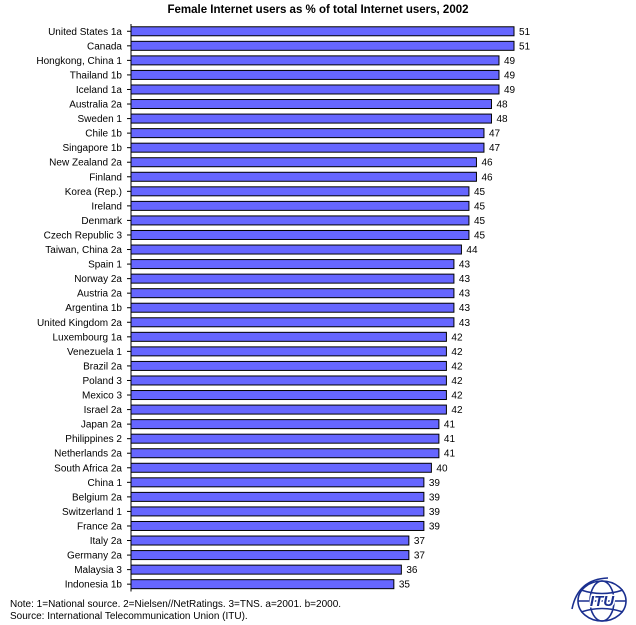 This screenshot has width=636, height=625. I want to click on category-label: New Zealand 2a, so click(85, 163).